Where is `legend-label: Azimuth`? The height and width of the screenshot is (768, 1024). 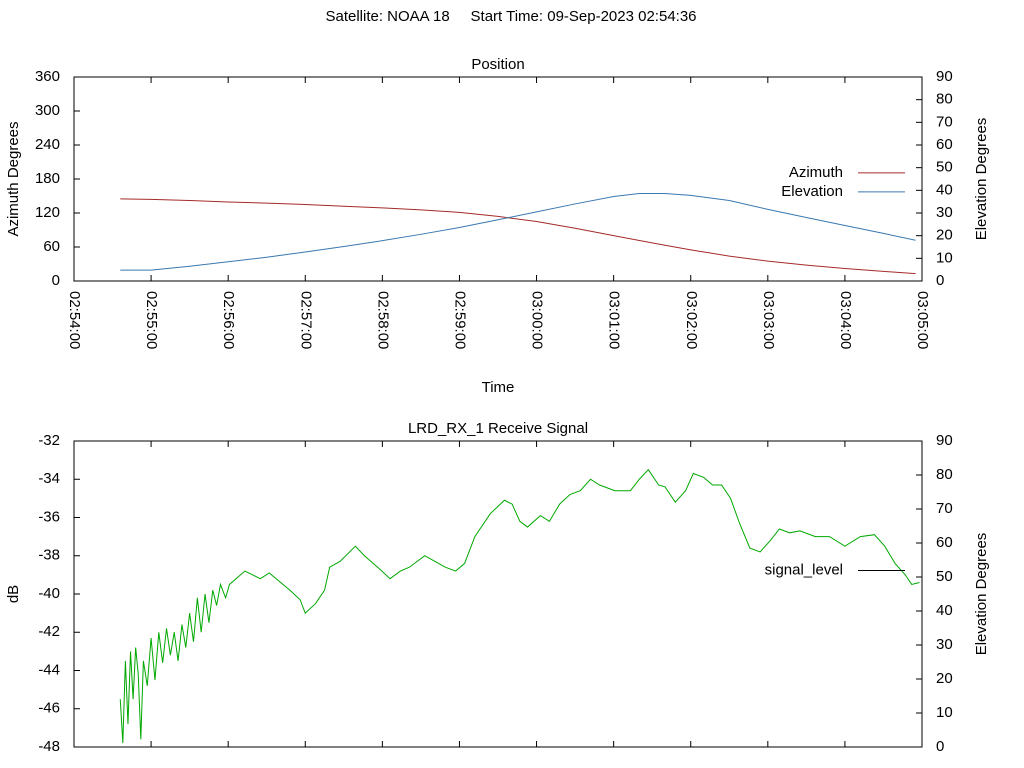 legend-label: Azimuth is located at coordinates (816, 172).